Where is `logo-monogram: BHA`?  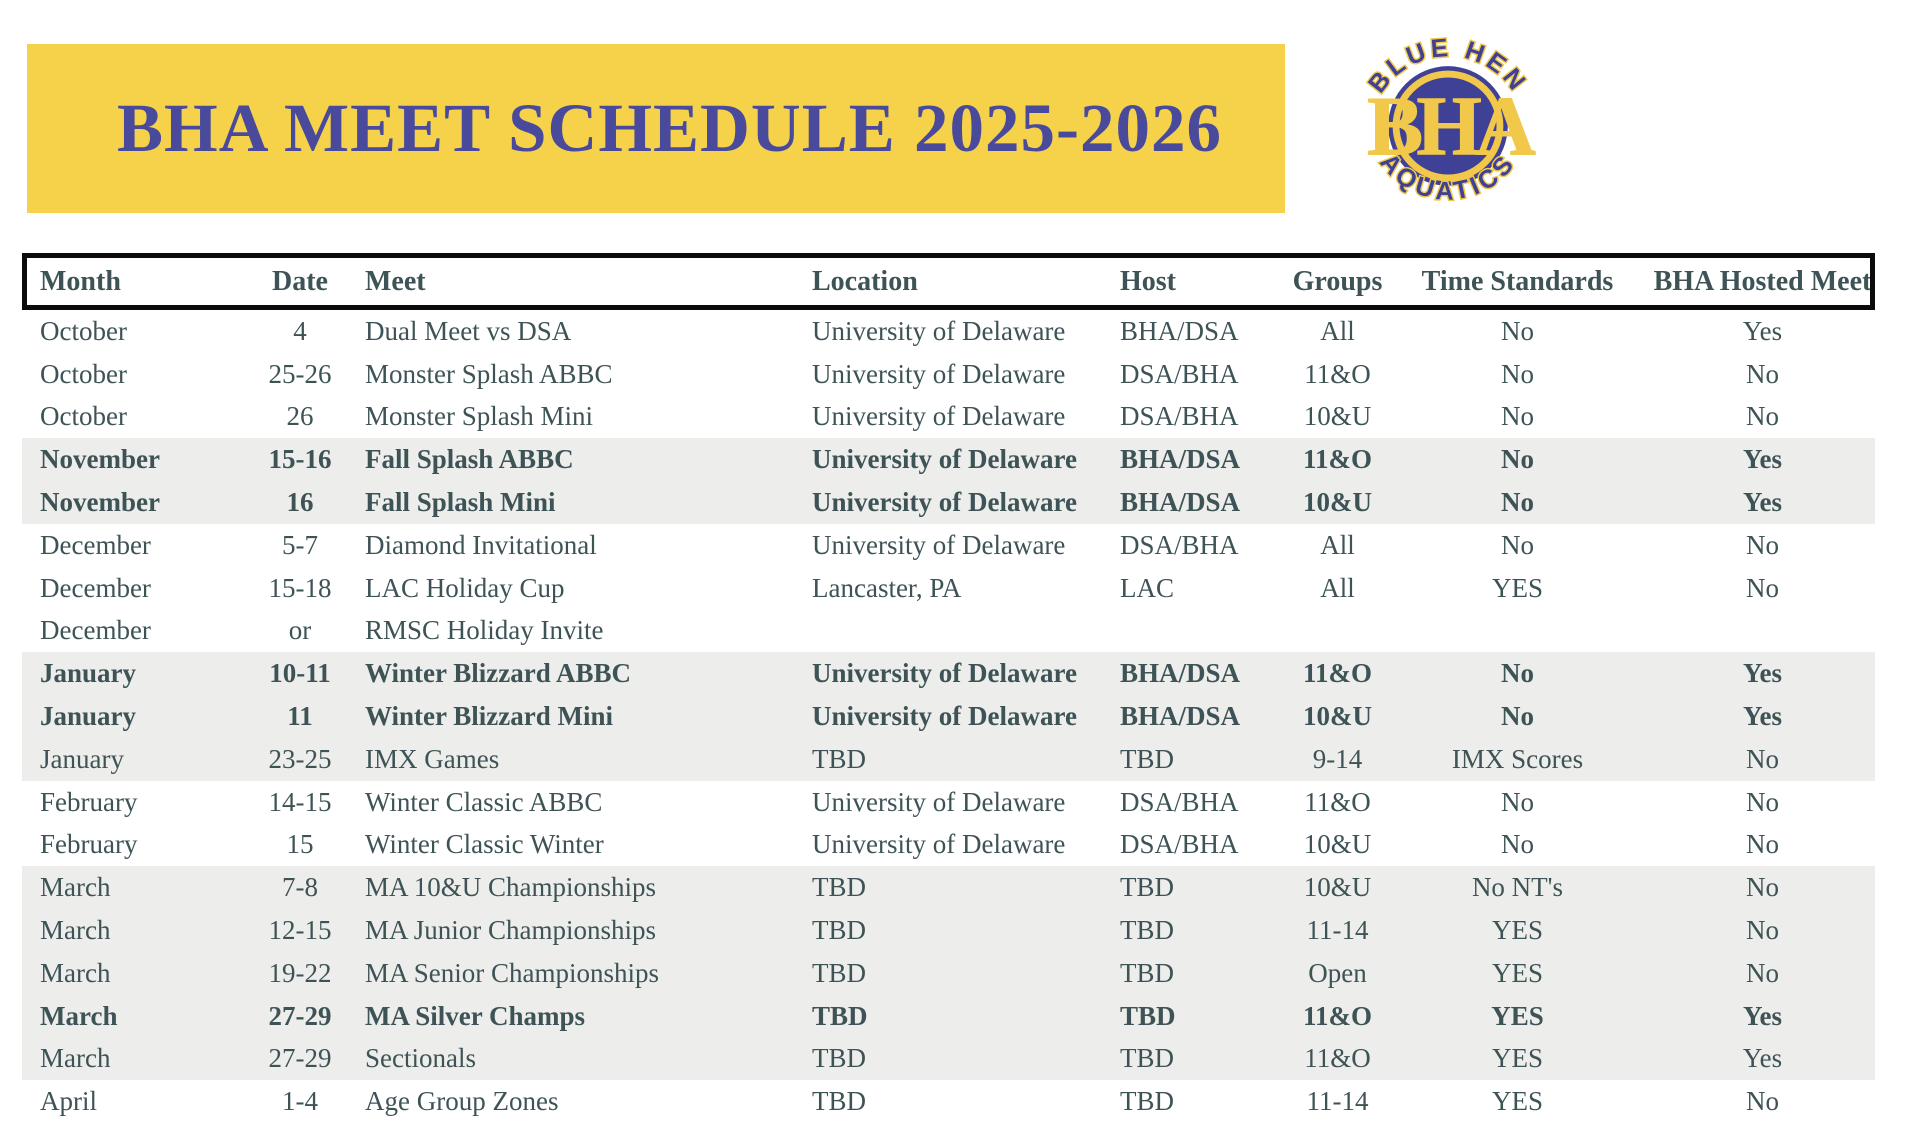
logo-monogram: BHA is located at coordinates (1451, 126).